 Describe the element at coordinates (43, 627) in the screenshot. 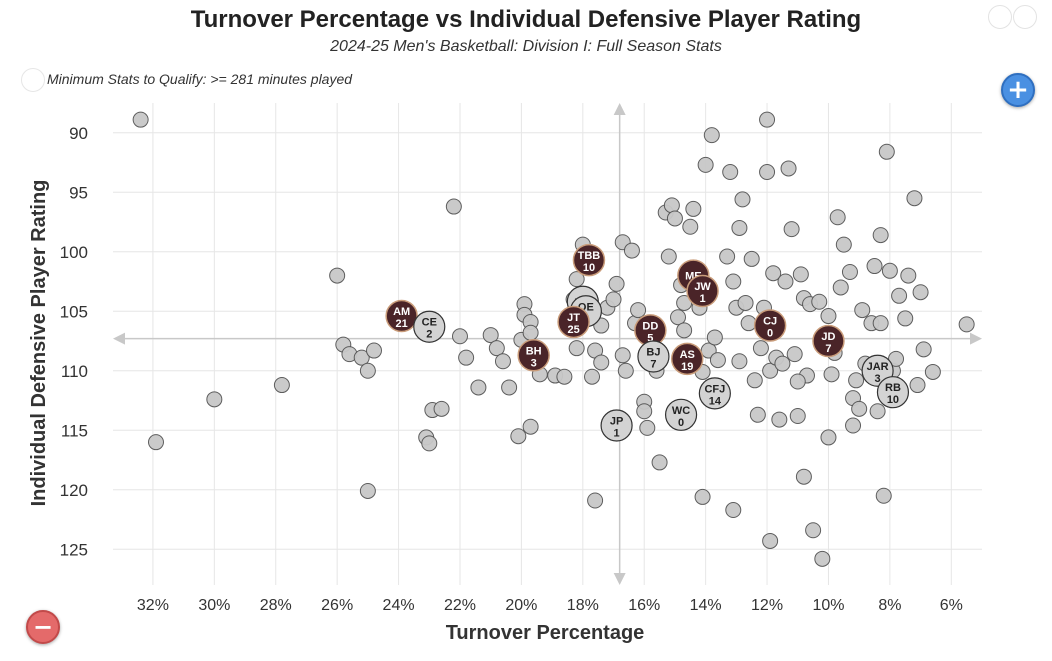

I see `zoom-out-button: −` at that location.